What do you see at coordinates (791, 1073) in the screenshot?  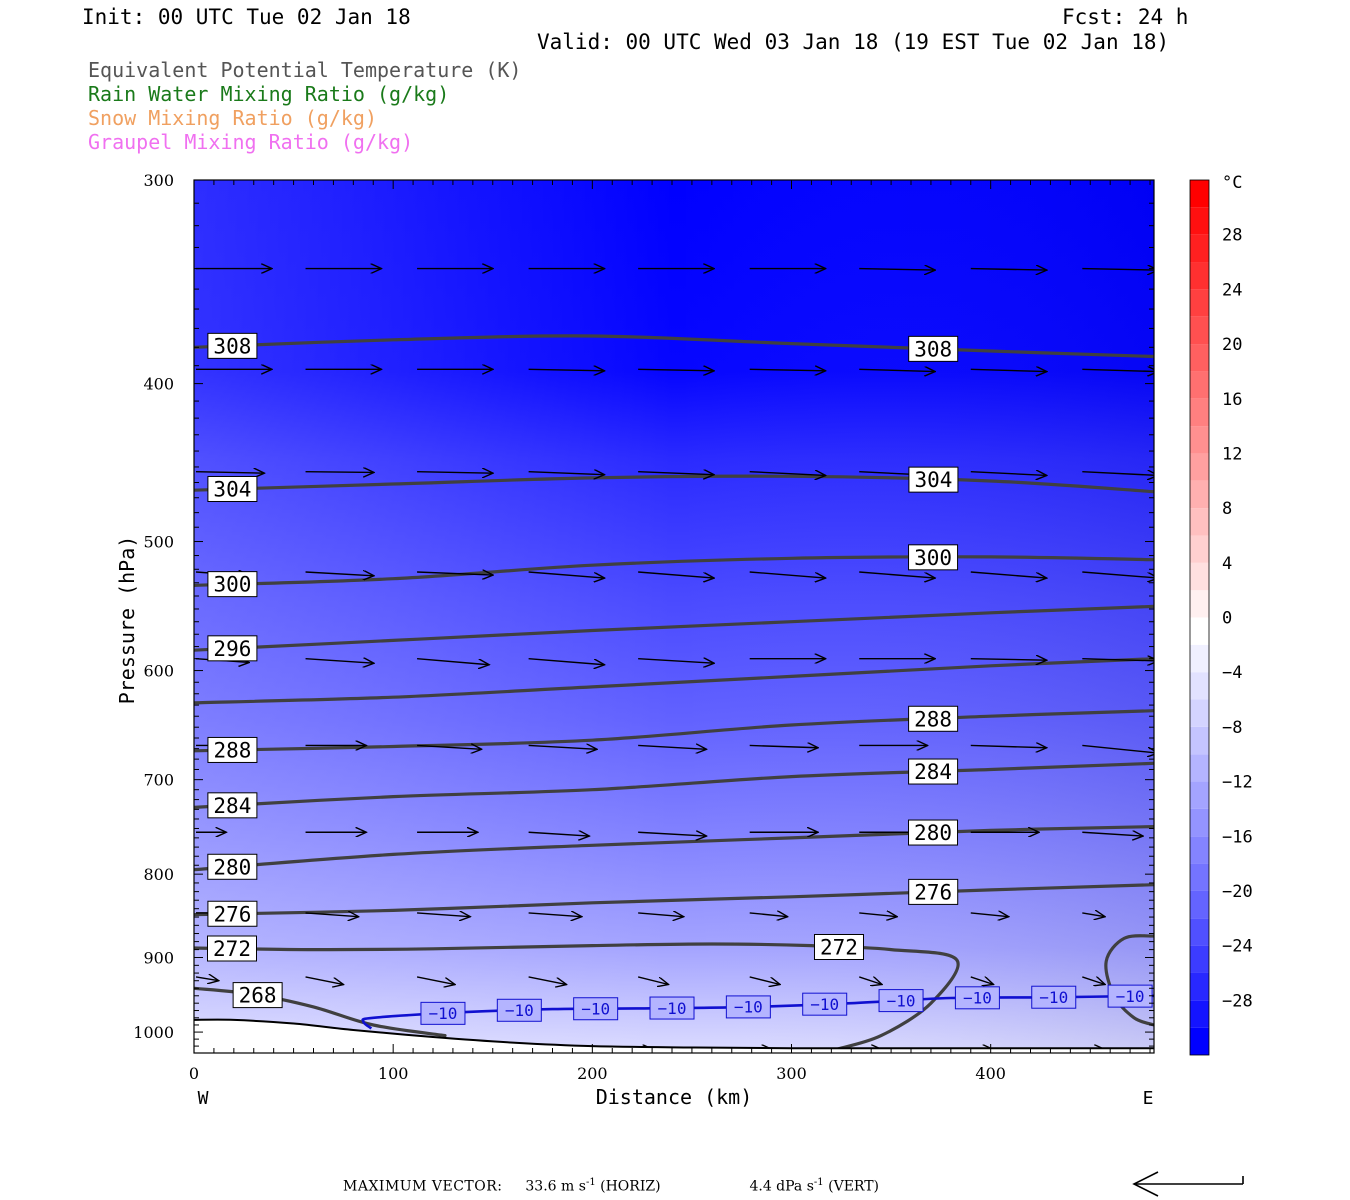 I see `x-tick-label: 300` at bounding box center [791, 1073].